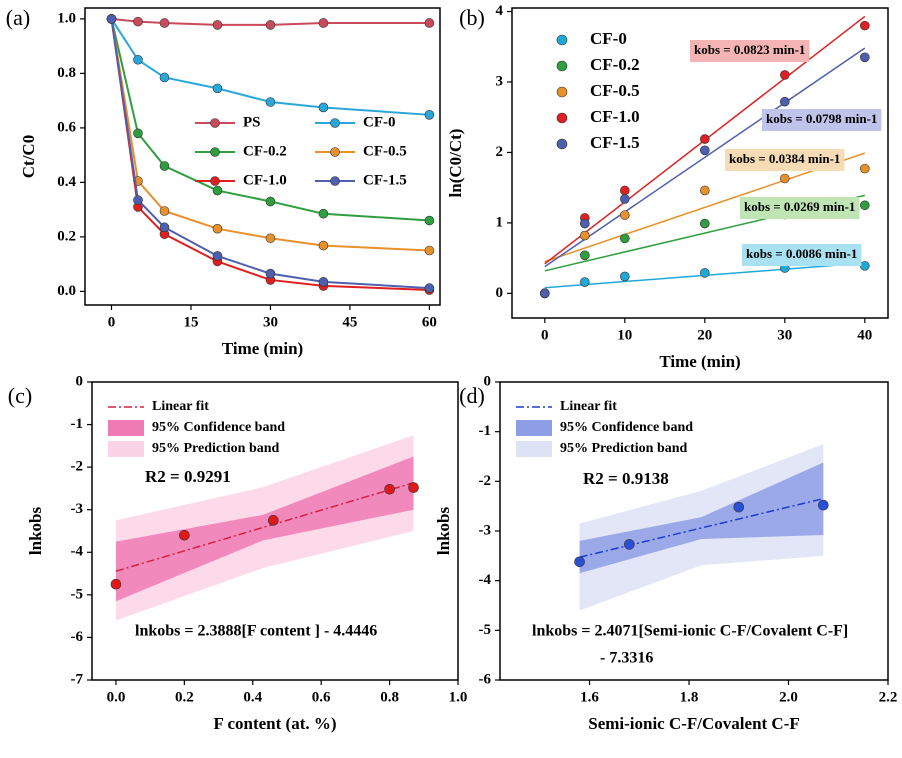 The height and width of the screenshot is (758, 902). Describe the element at coordinates (66, 182) in the screenshot. I see `y-tick-label: 0.4` at that location.